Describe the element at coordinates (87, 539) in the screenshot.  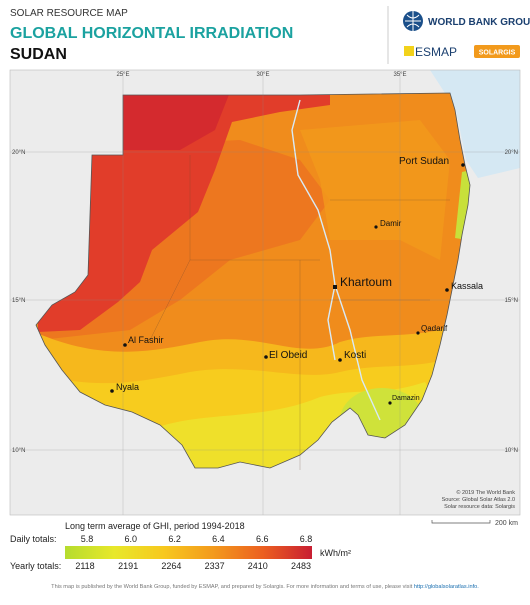
I see `daily-value: 5.8` at that location.